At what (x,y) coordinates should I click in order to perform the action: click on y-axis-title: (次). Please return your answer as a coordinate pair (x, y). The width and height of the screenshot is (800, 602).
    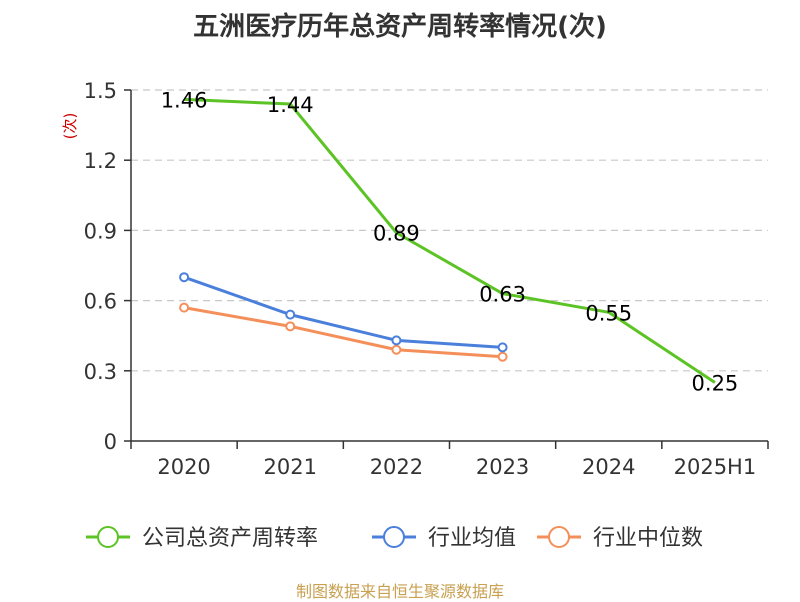
    Looking at the image, I should click on (70, 126).